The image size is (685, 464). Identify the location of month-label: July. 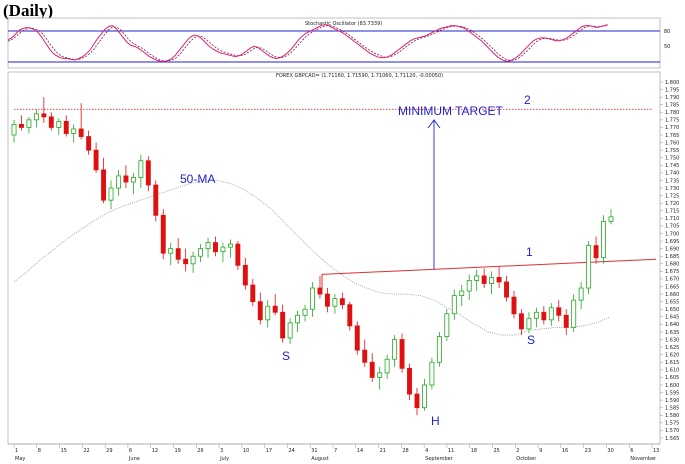
(224, 459).